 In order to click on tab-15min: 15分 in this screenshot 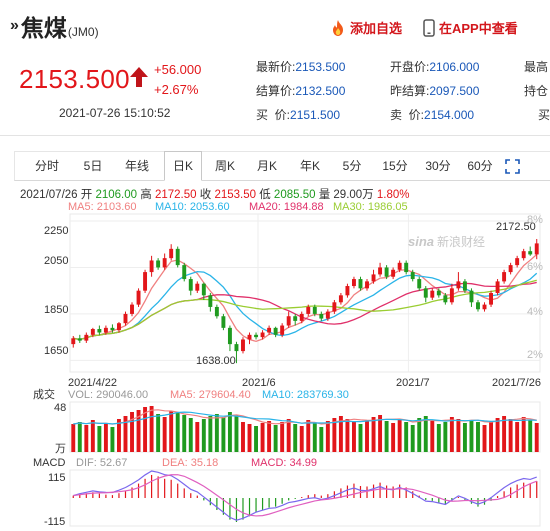, I will do `click(395, 166)`.